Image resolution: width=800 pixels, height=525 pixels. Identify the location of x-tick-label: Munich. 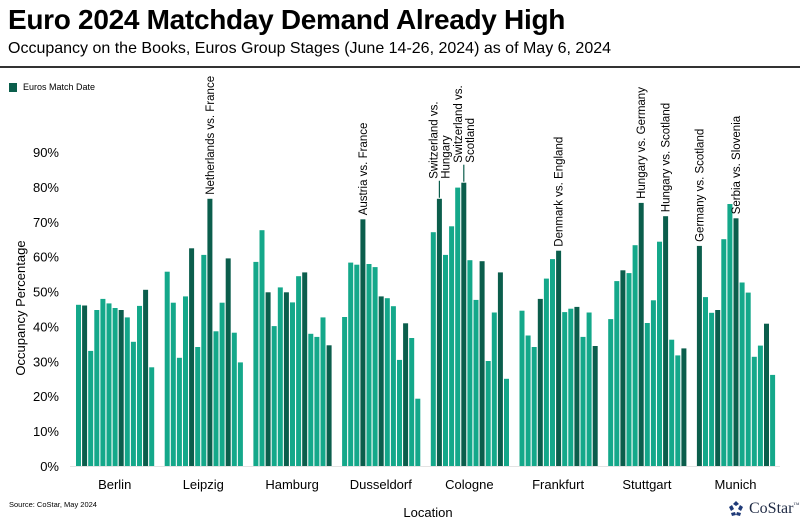
(736, 484).